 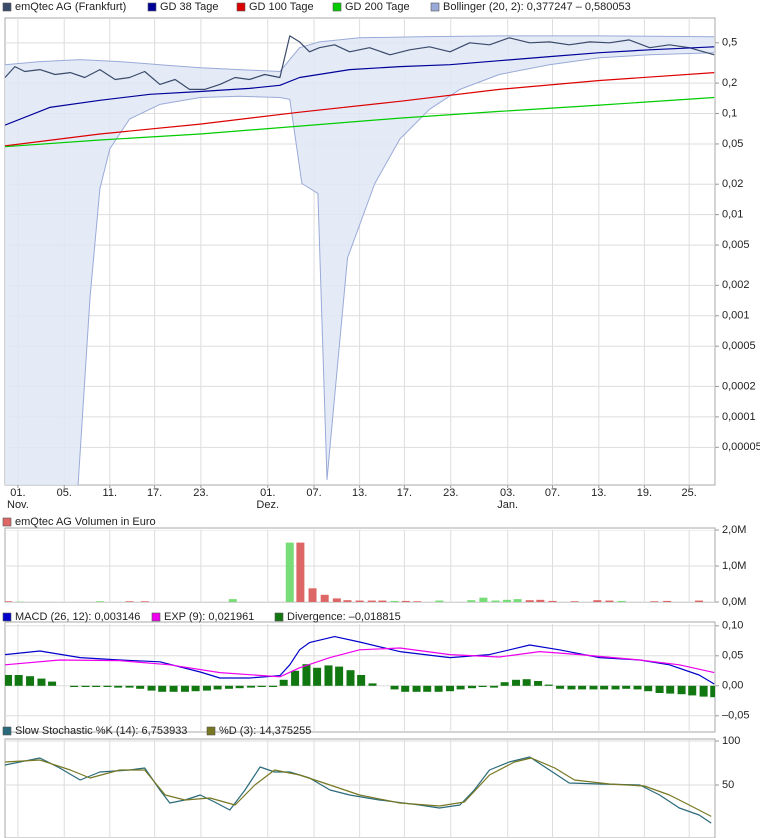 What do you see at coordinates (734, 530) in the screenshot?
I see `y-tick-label: 2,0M` at bounding box center [734, 530].